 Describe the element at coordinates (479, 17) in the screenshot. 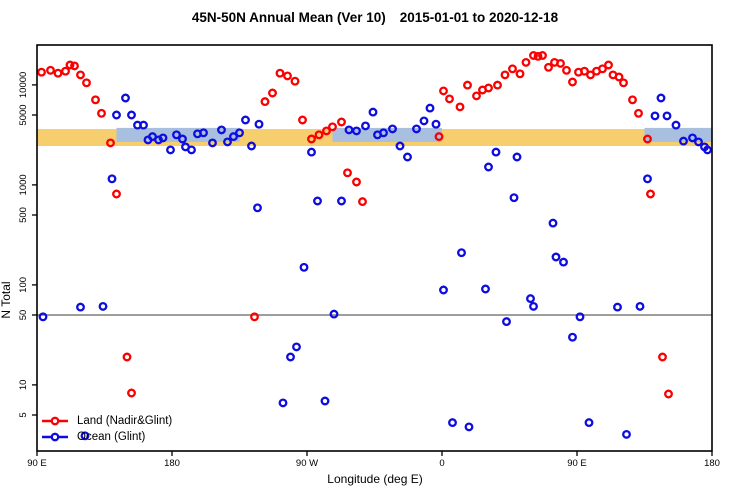

I see `chart-title-dates: 2015-01-01 to 2020-12-18` at that location.